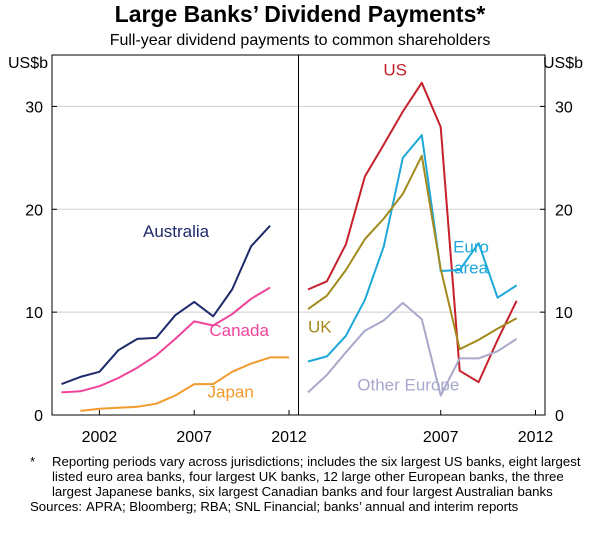 This screenshot has width=600, height=551. I want to click on x-tick-p0-2002: 2002, so click(100, 437).